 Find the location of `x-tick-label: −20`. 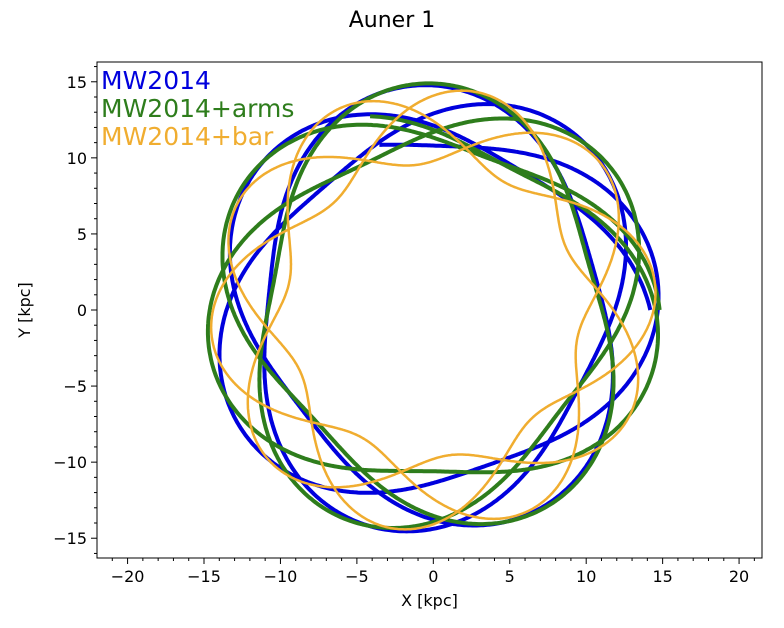

x-tick-label: −20 is located at coordinates (128, 576).